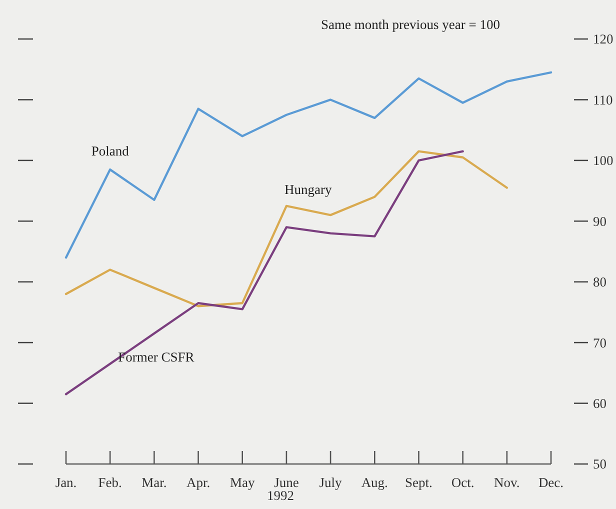 This screenshot has width=616, height=509. Describe the element at coordinates (156, 356) in the screenshot. I see `series-label: Former CSFR` at that location.